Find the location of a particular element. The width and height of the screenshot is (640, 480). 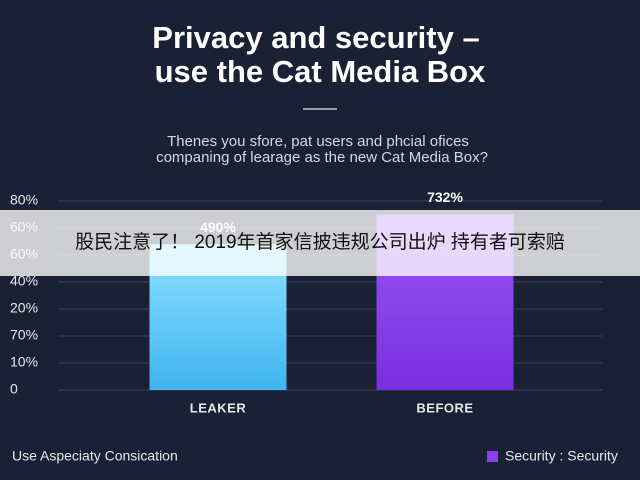

legend-swatch is located at coordinates (492, 456).